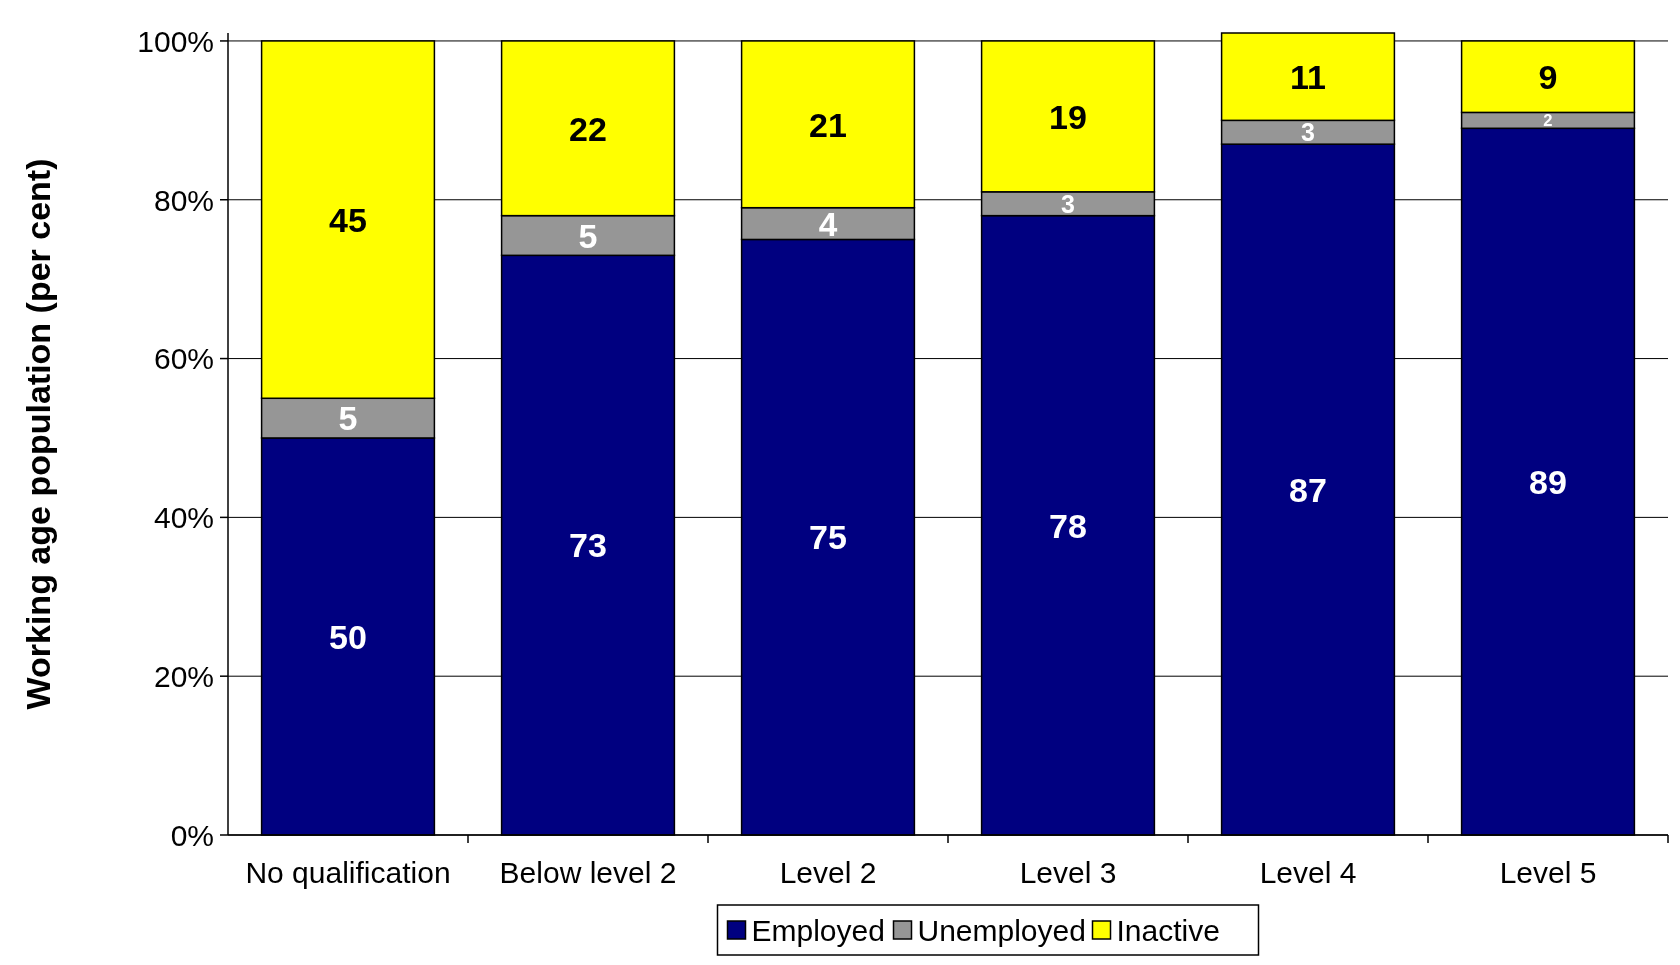 This screenshot has height=965, width=1680. Describe the element at coordinates (348, 219) in the screenshot. I see `data-label: 45` at that location.